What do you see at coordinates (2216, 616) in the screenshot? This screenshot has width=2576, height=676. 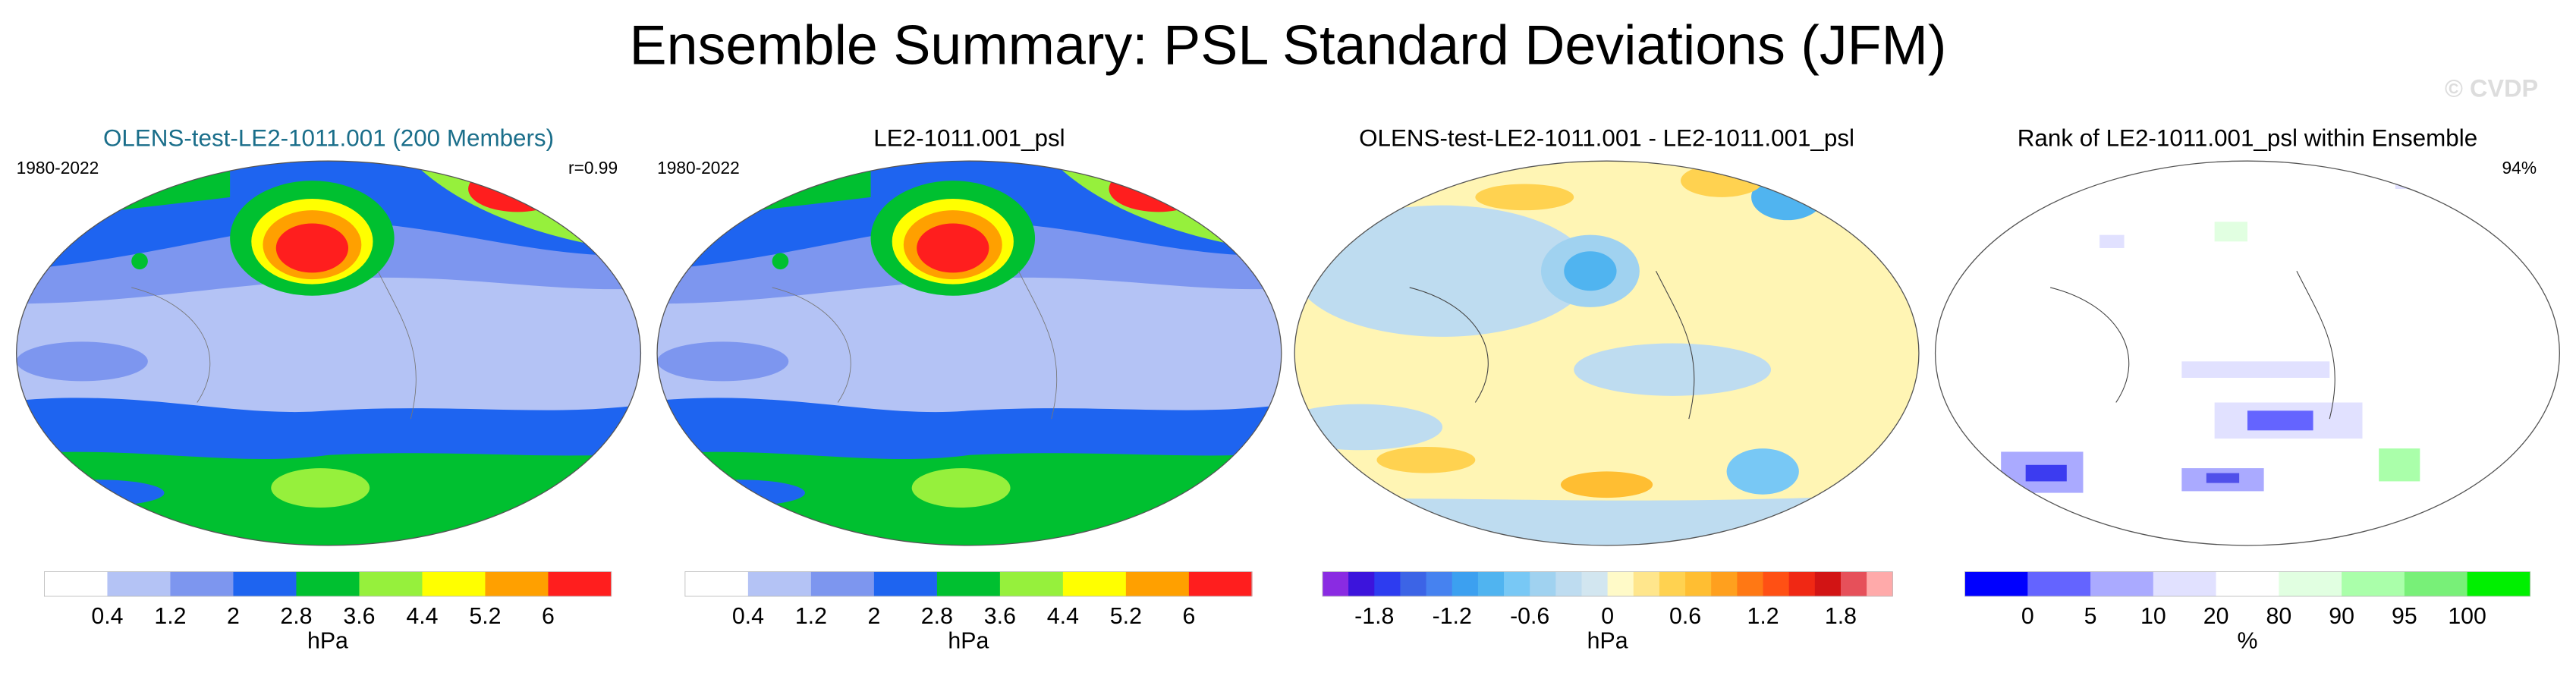 I see `colorbar-tick-label: 20` at bounding box center [2216, 616].